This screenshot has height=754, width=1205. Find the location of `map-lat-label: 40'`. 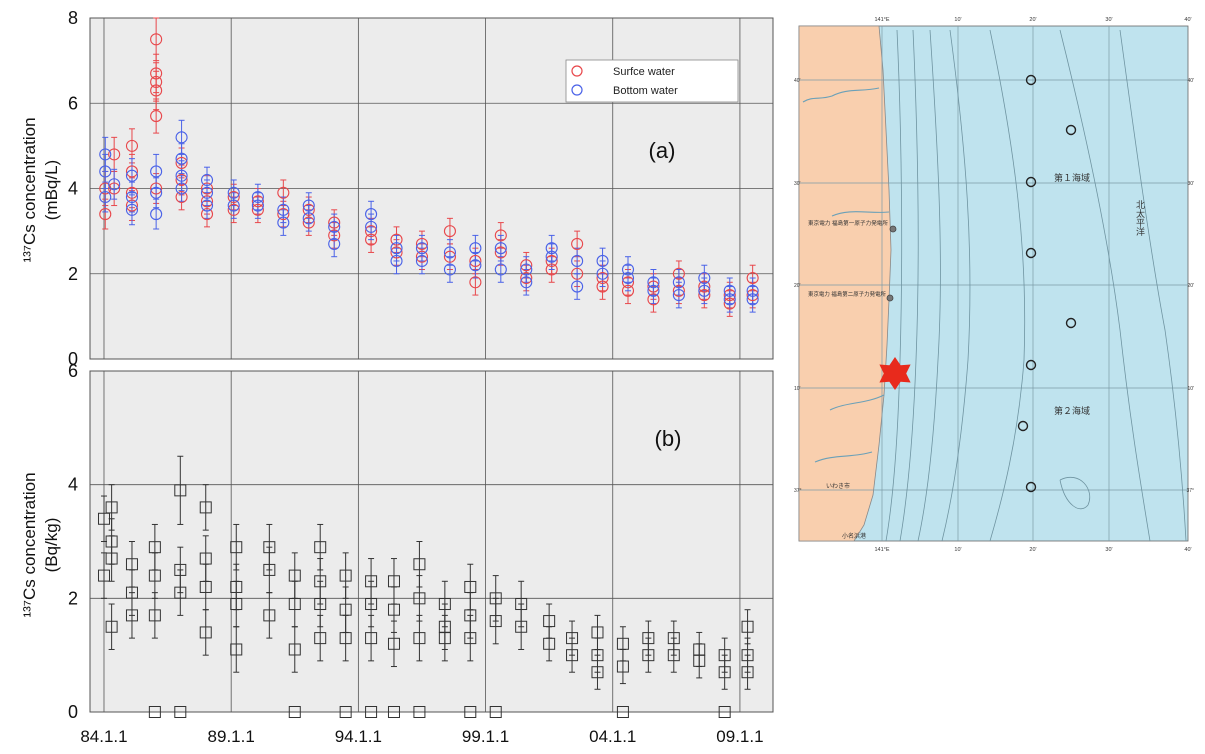

map-lat-label: 40' is located at coordinates (1190, 81).